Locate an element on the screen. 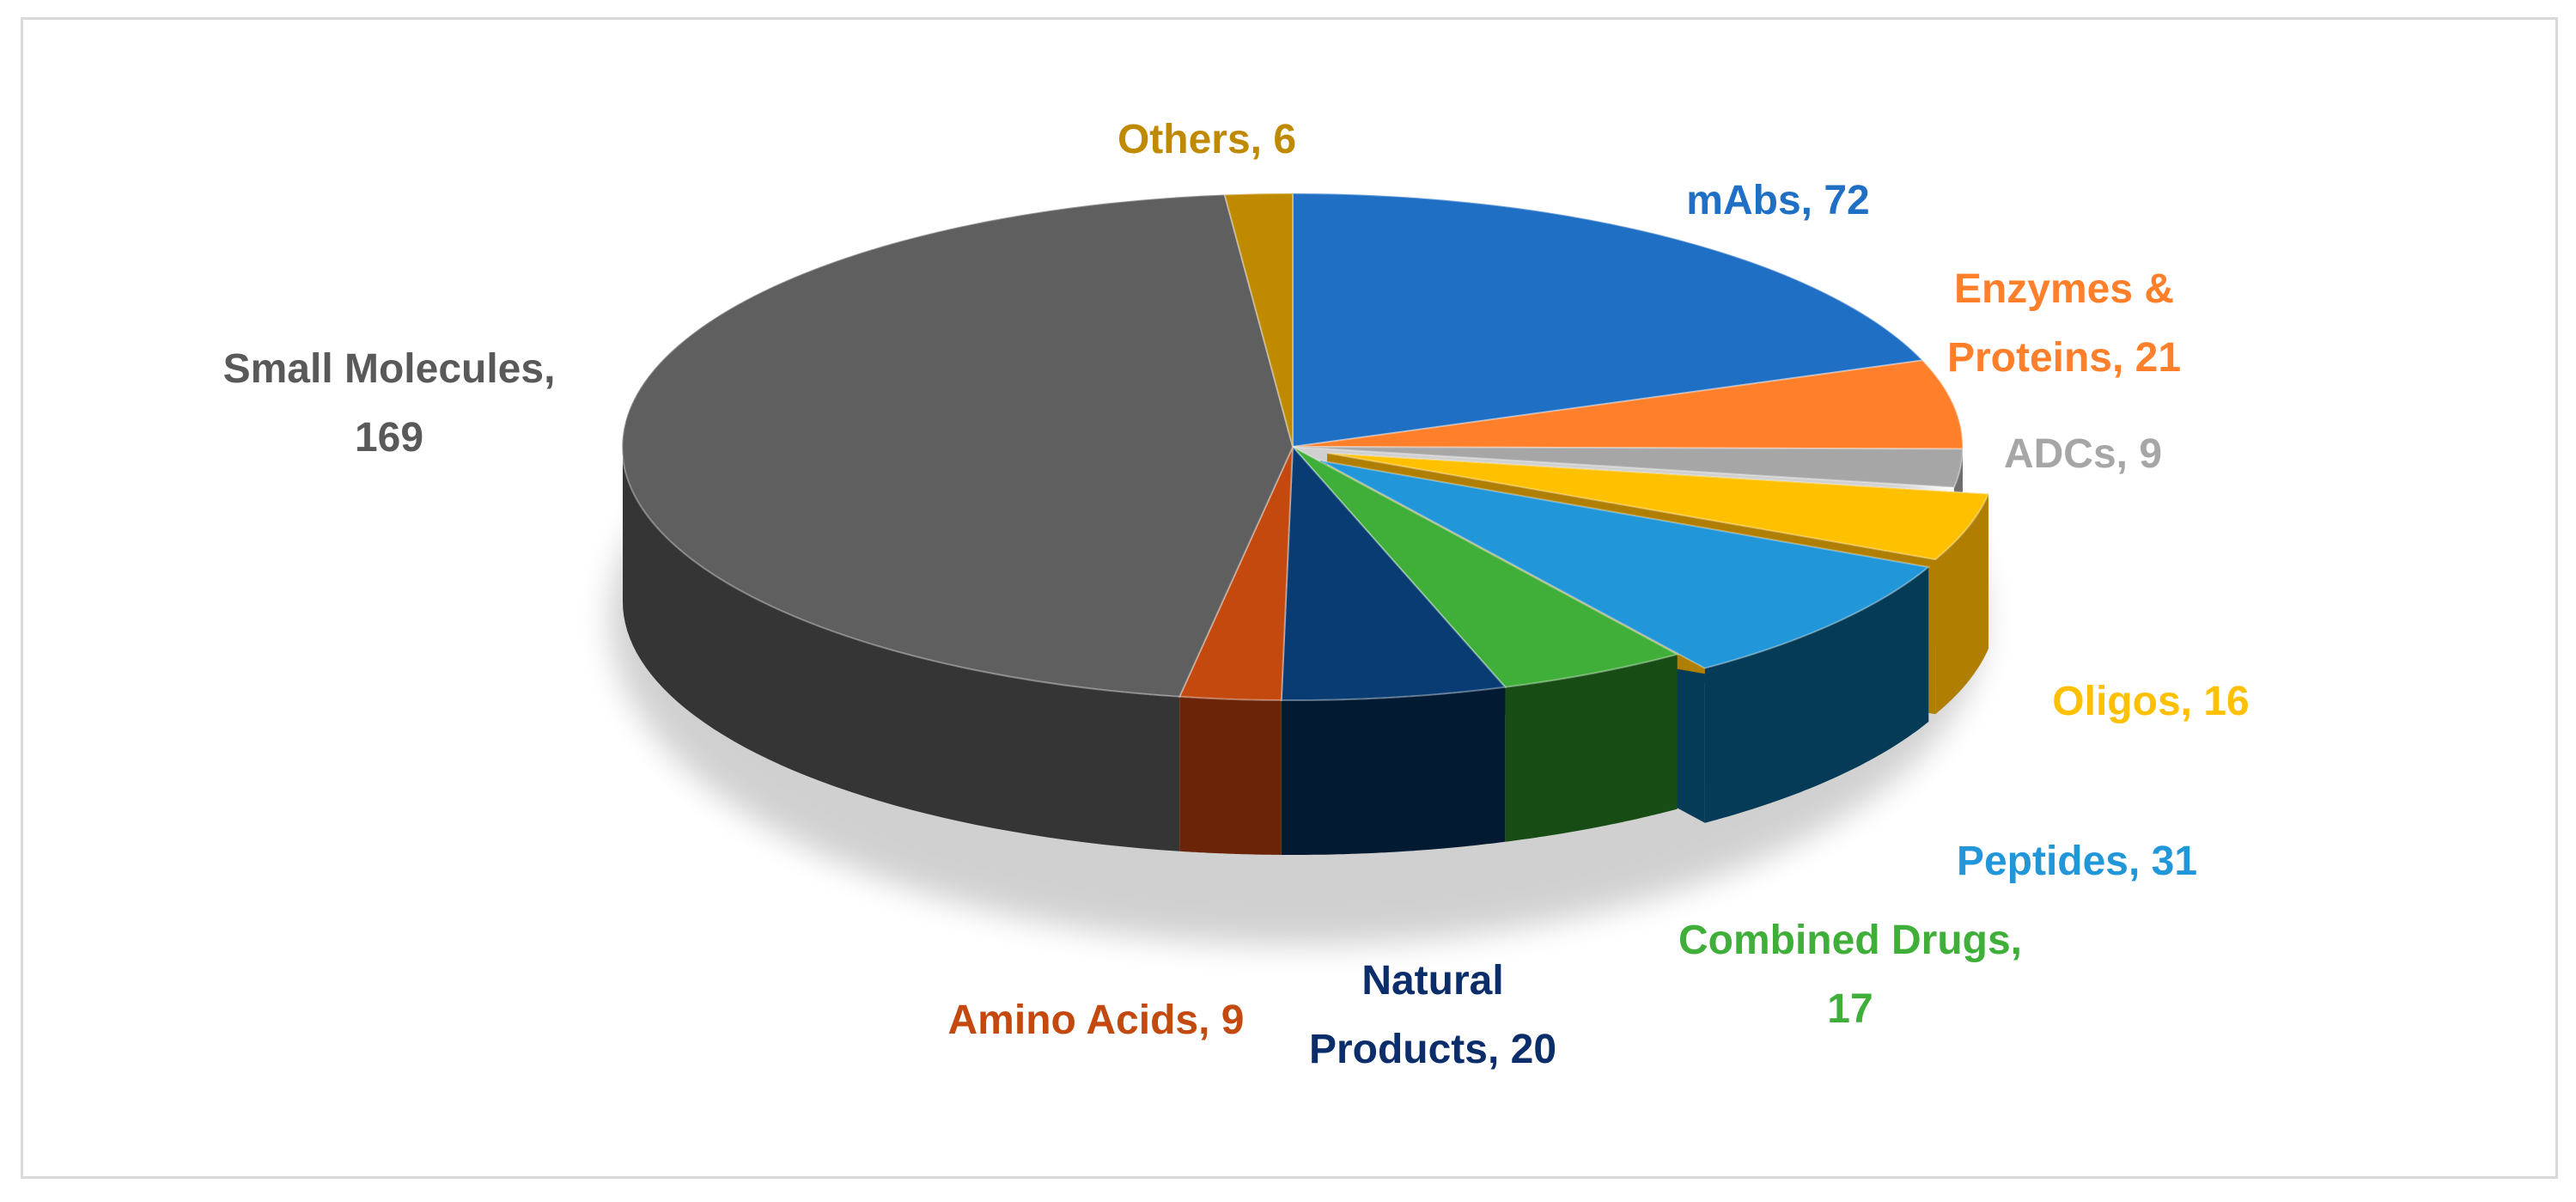  label-adcs: ADCs, 9 is located at coordinates (2083, 454).